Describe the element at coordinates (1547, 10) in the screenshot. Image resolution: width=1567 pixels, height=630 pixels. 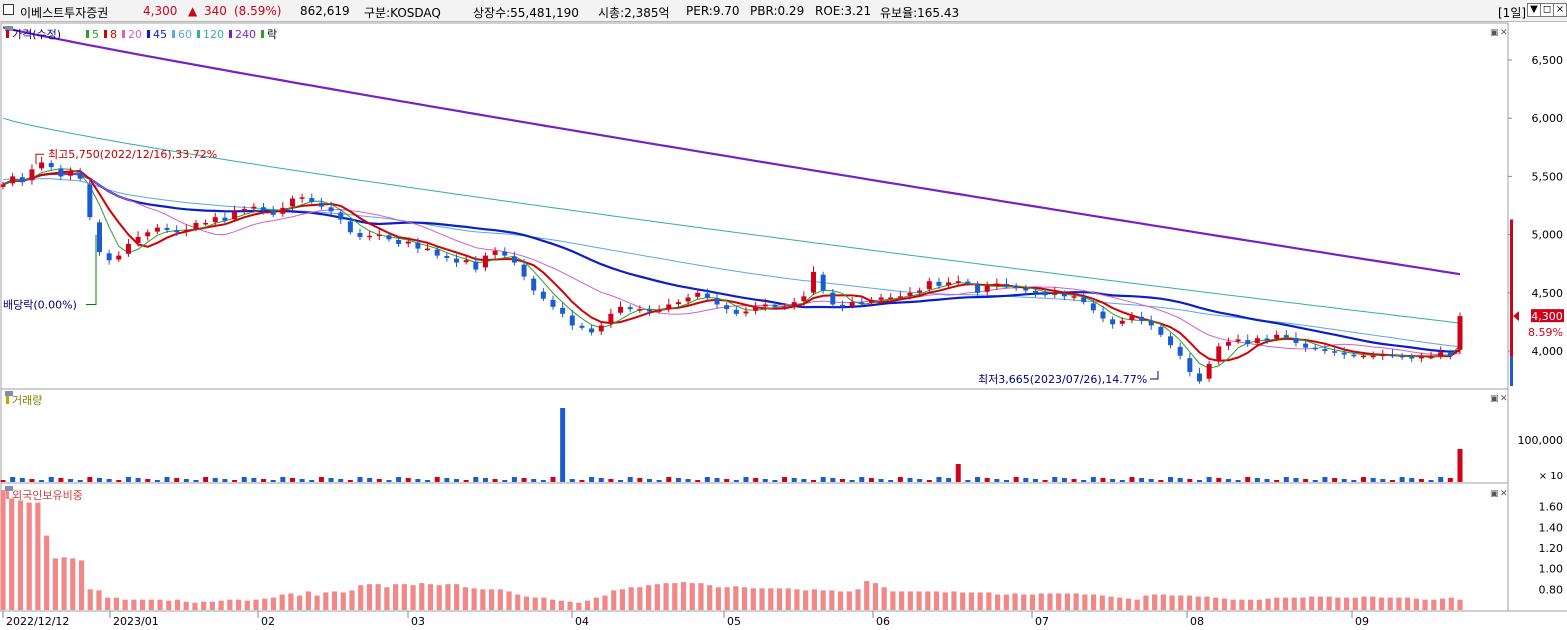
I see `maximize-button: ◻` at that location.